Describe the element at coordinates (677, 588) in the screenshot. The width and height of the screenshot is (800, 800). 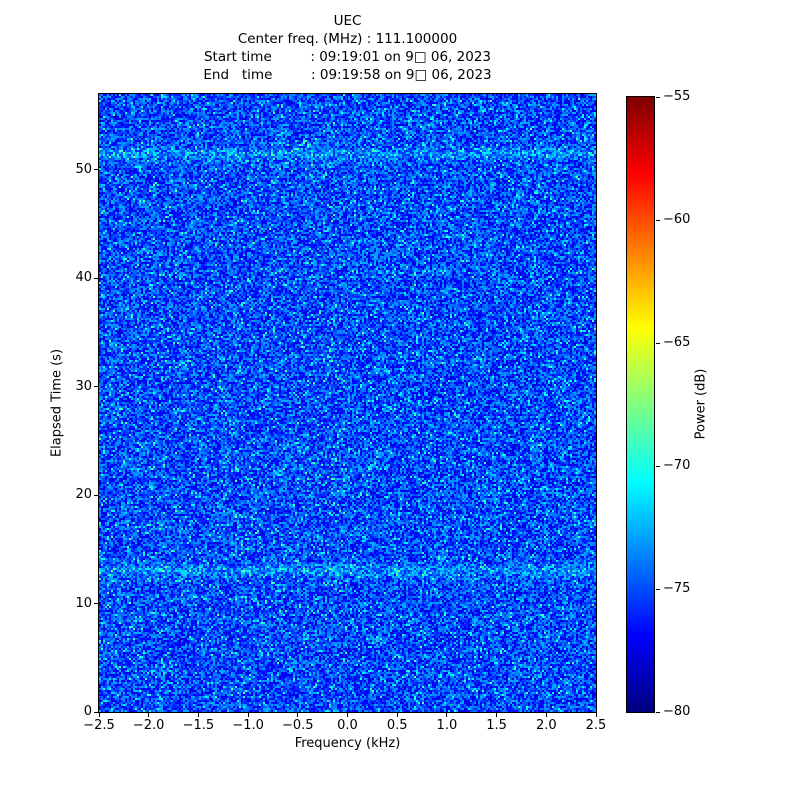
I see `colorbar-tick-label: −75` at that location.